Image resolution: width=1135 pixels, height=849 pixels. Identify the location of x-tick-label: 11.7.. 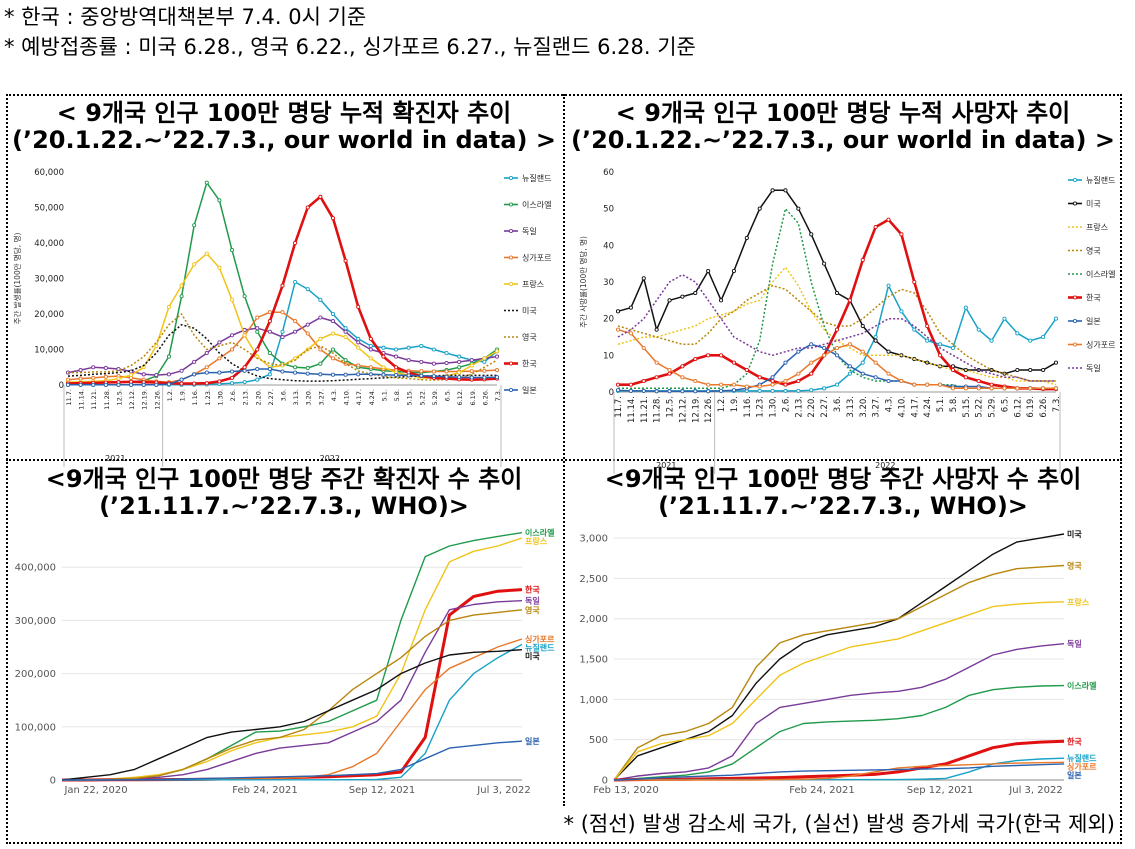
(619, 407).